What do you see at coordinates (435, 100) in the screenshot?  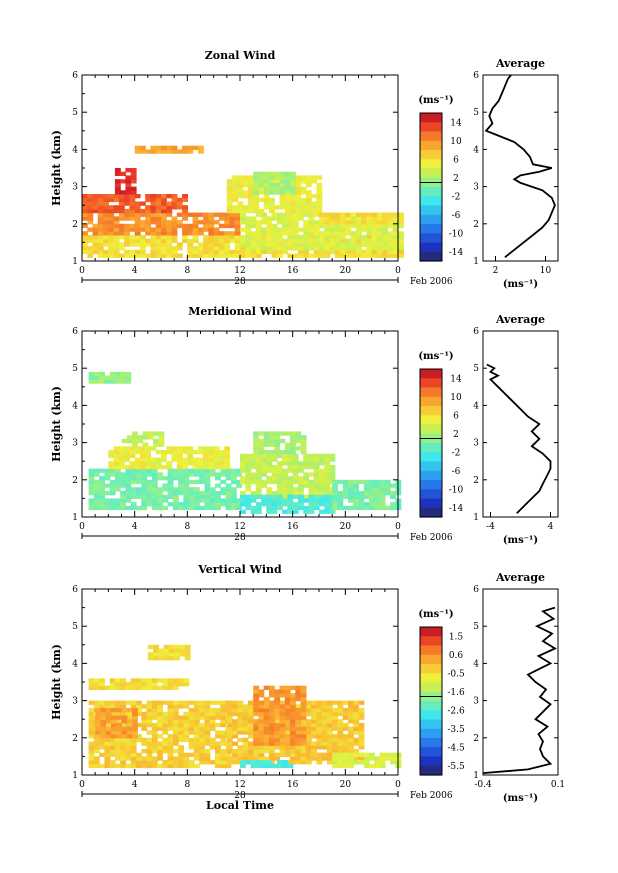 I see `colorbar-unit: (ms⁻¹)` at bounding box center [435, 100].